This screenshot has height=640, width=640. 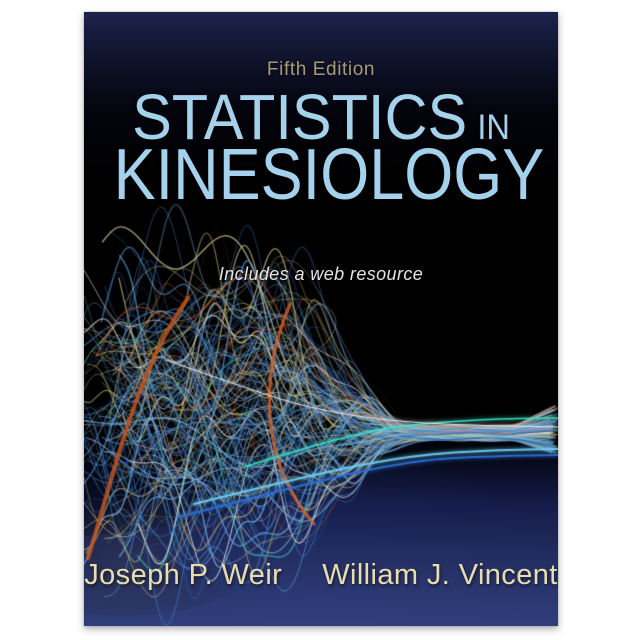 What do you see at coordinates (493, 127) in the screenshot?
I see `title-word-in: IN` at bounding box center [493, 127].